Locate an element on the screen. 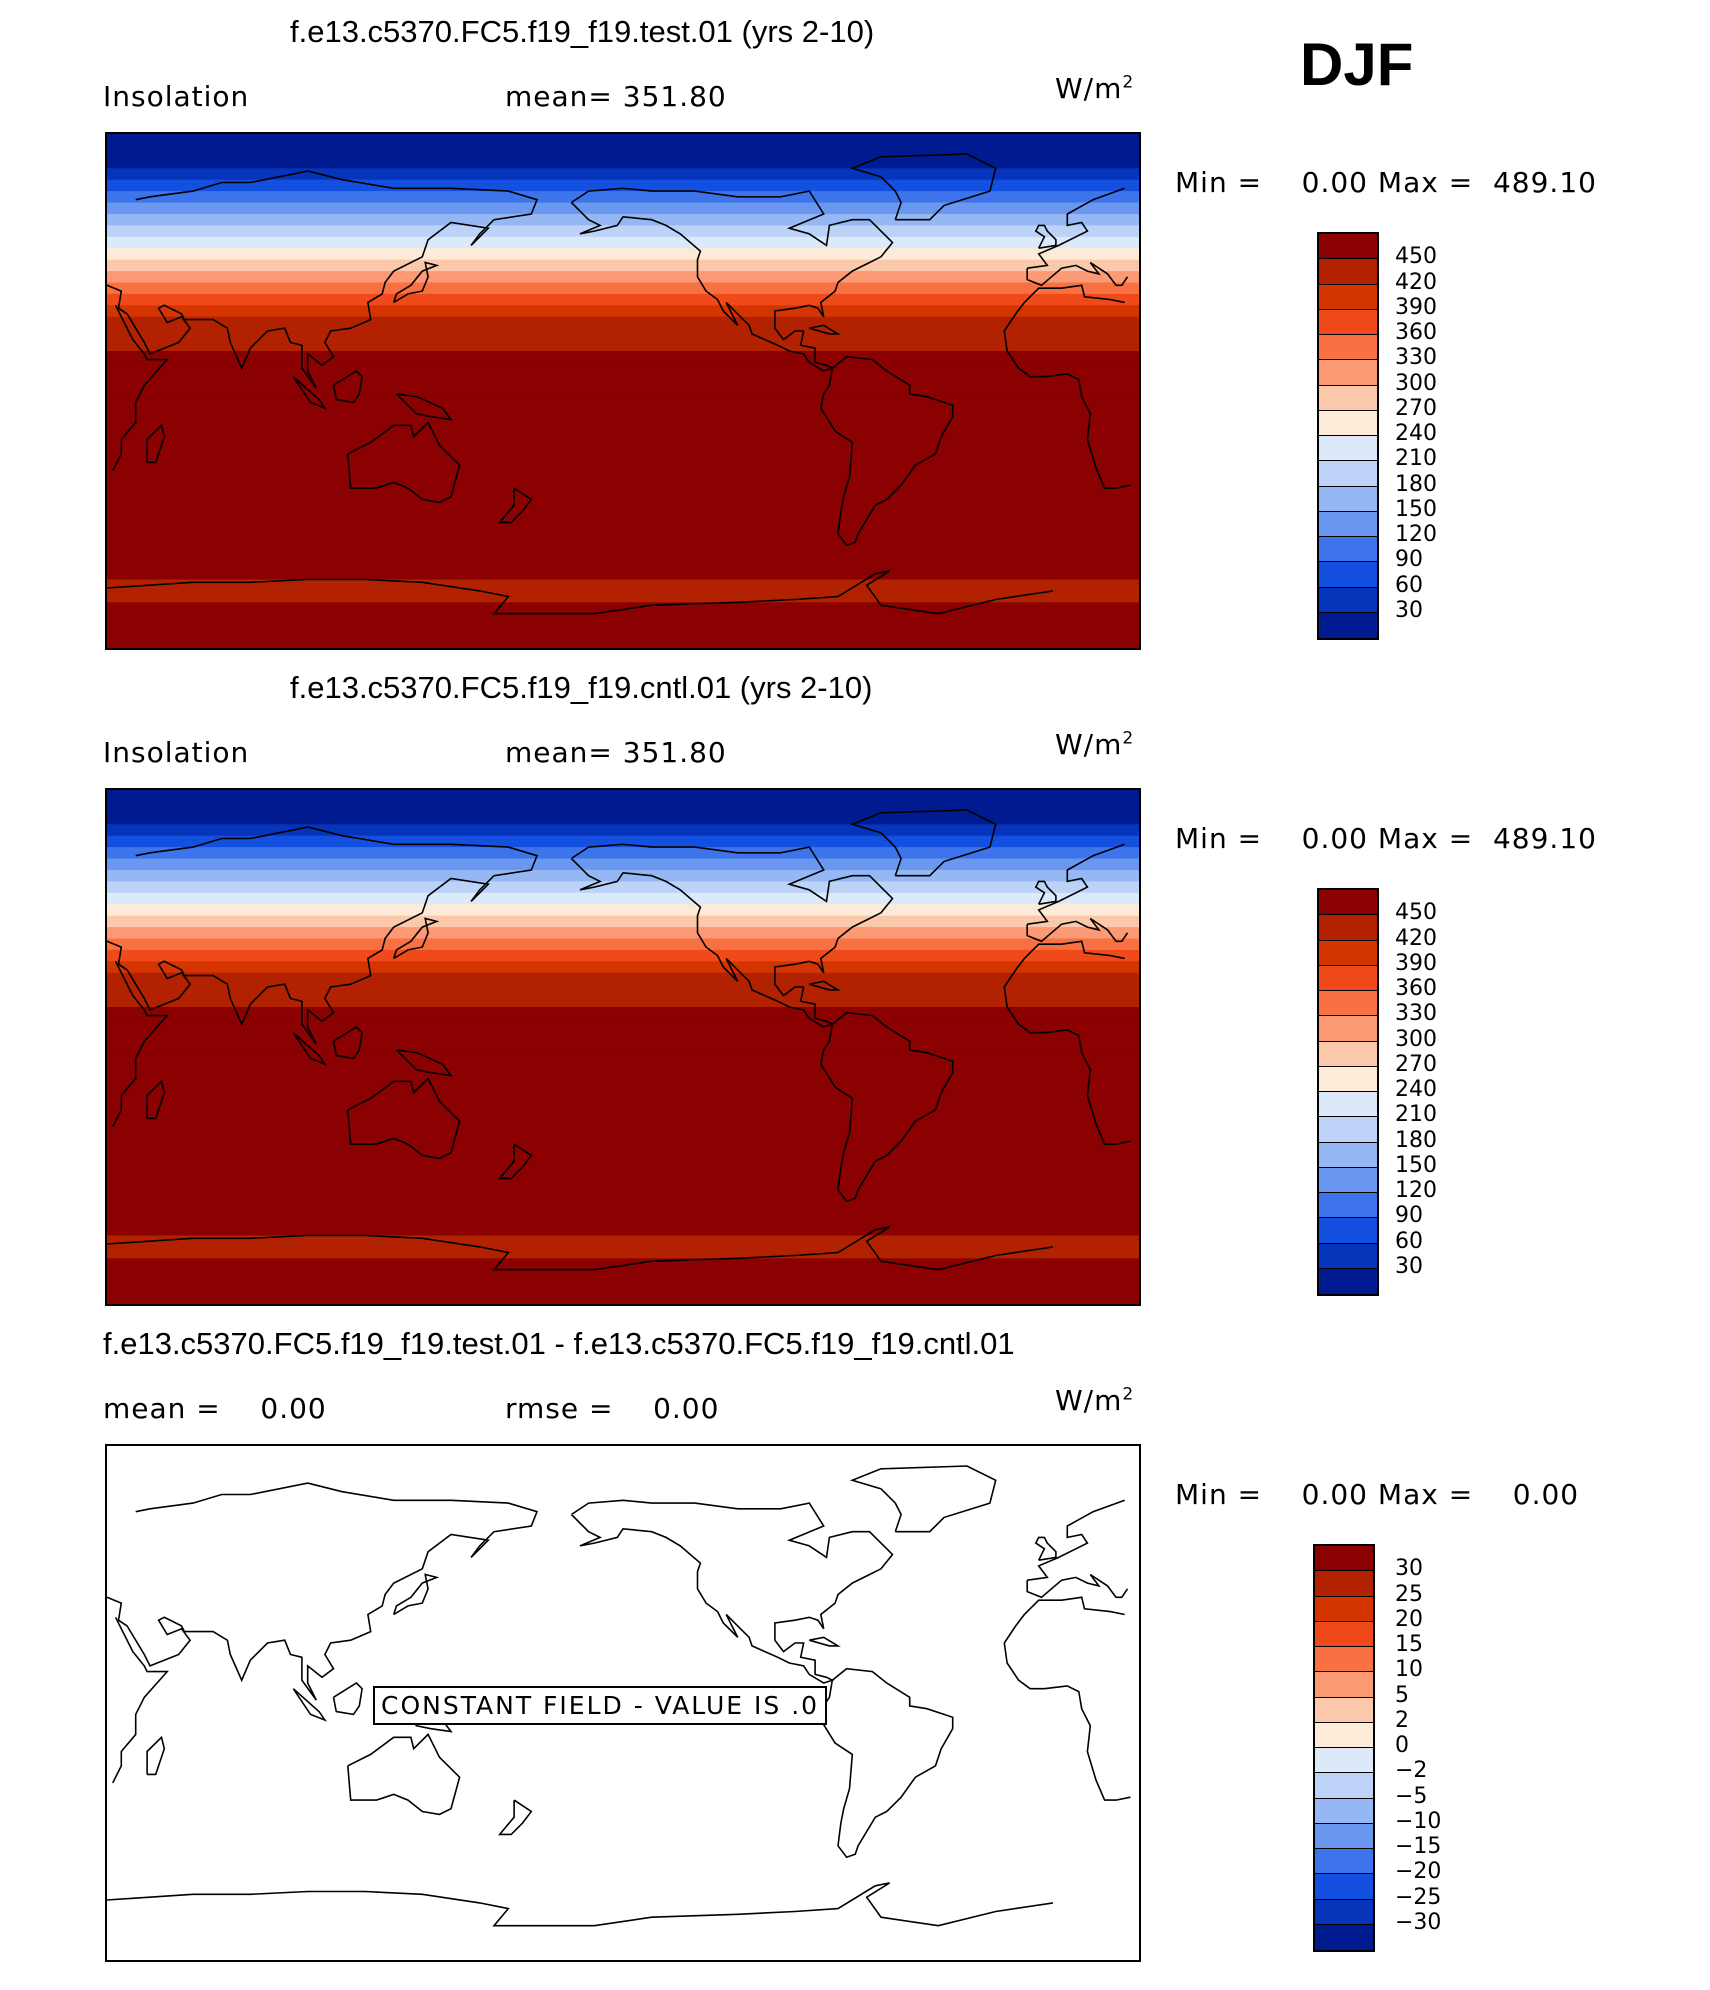  colorbar-tick-label: 120 is located at coordinates (1416, 534).